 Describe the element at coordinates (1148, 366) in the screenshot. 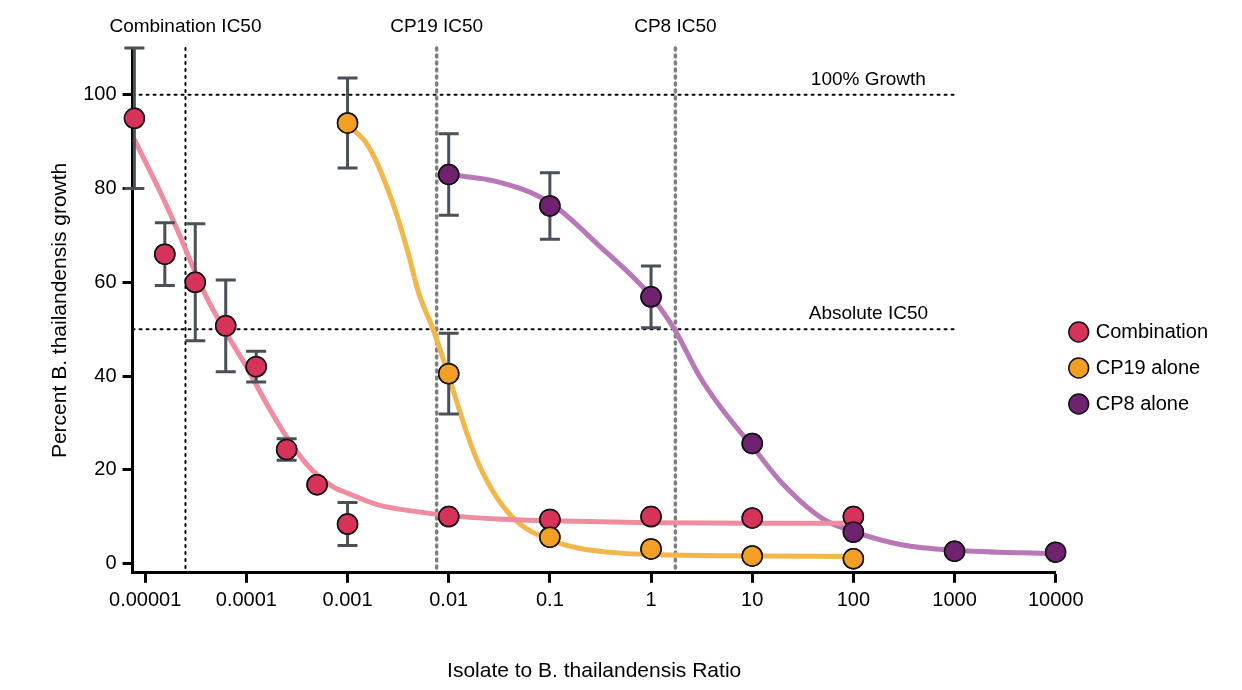

I see `legend-label: CP19 alone` at that location.